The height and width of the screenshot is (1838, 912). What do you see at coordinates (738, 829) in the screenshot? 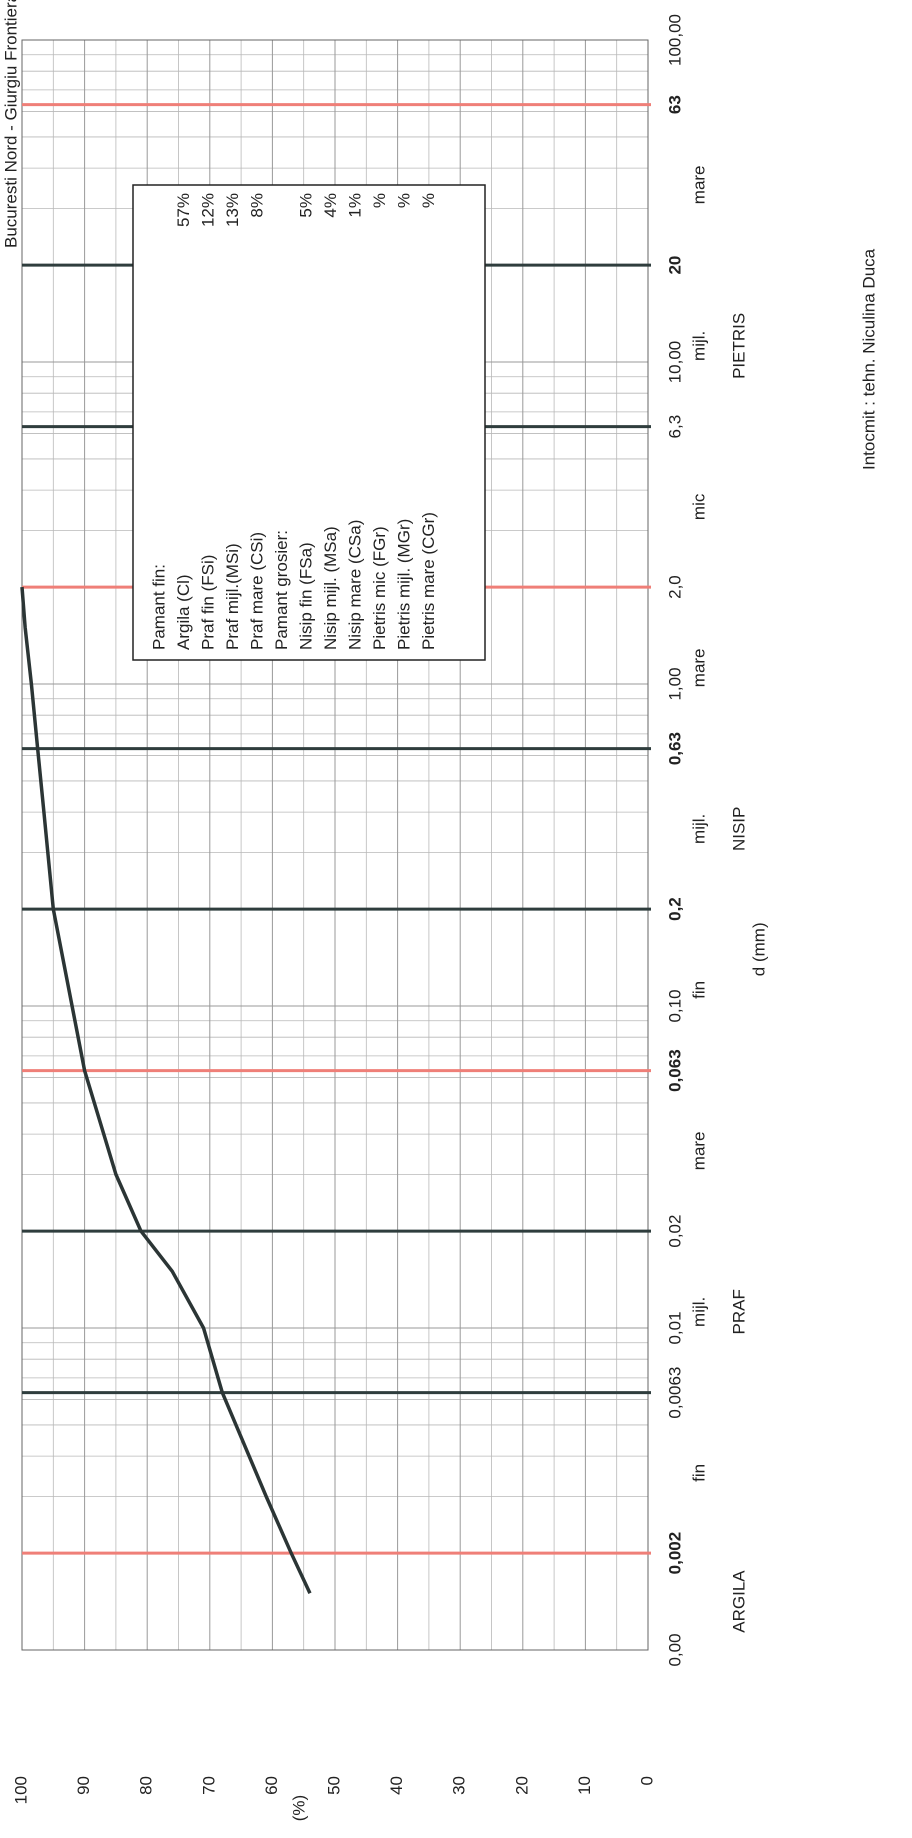
I see `zone-label: NISIP` at bounding box center [738, 829].